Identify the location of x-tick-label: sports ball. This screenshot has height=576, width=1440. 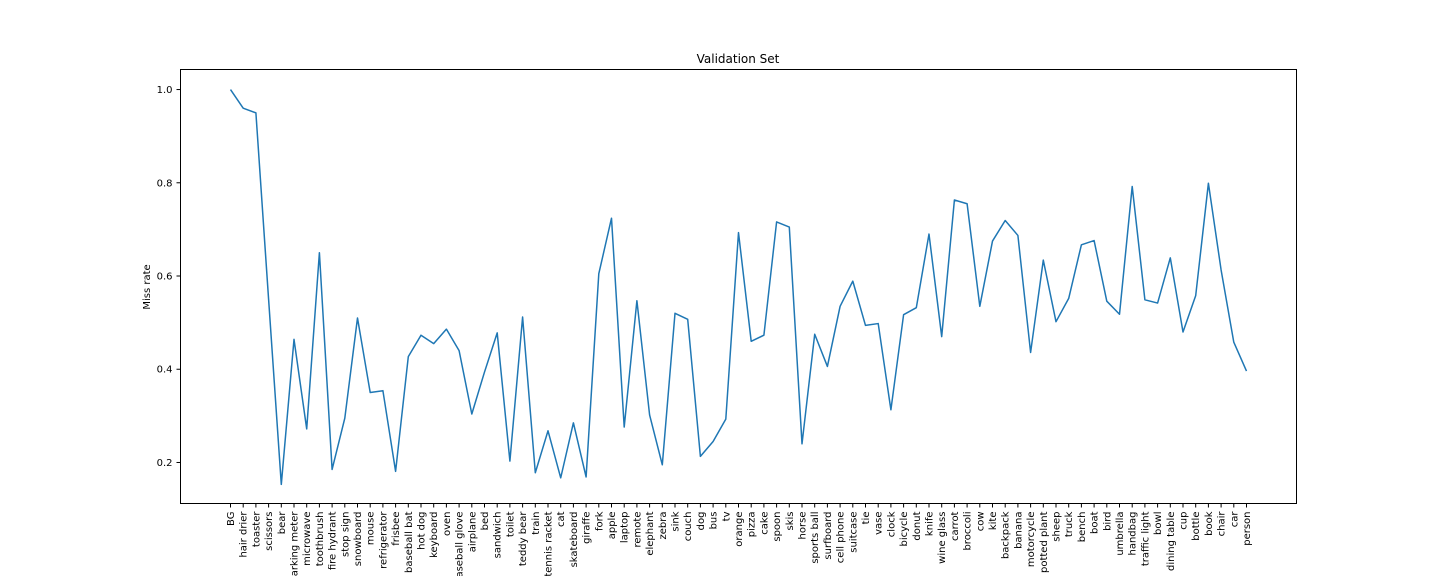
(815, 538).